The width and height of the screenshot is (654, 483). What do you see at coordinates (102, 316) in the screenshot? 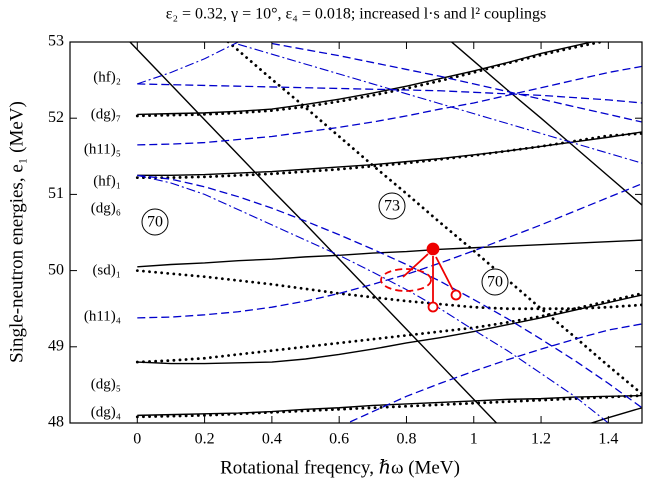
I see `level-label: (h11)₄` at bounding box center [102, 316].